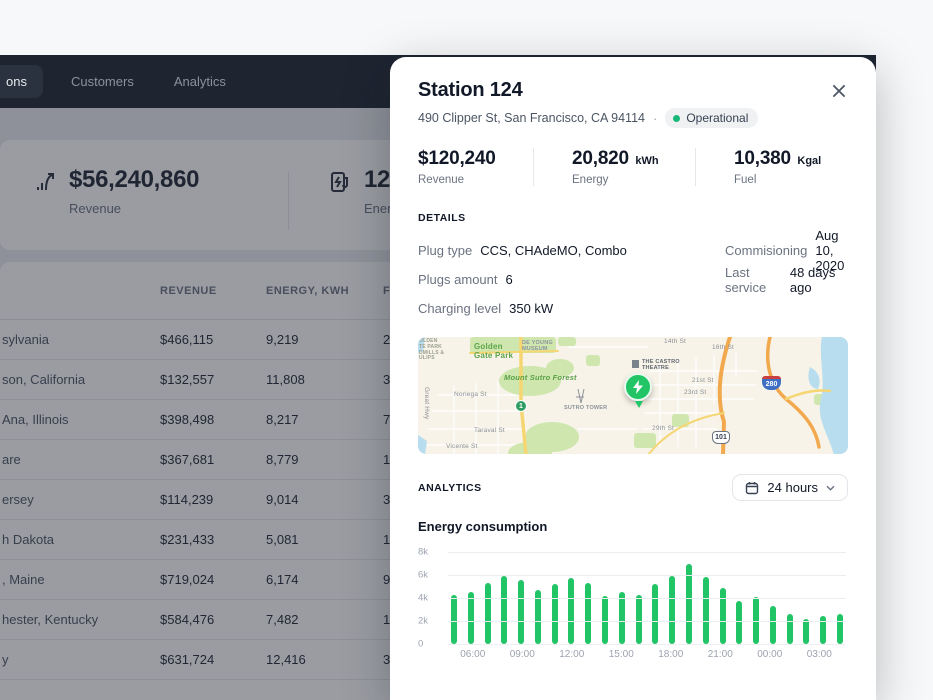 Image resolution: width=933 pixels, height=700 pixels. What do you see at coordinates (572, 654) in the screenshot?
I see `x-axis-tick: 12:00` at bounding box center [572, 654].